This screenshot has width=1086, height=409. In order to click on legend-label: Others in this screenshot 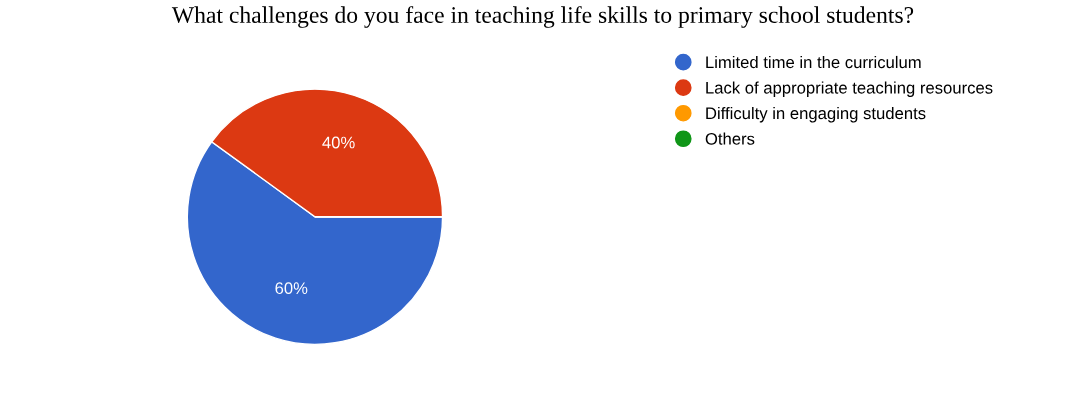, I will do `click(730, 138)`.